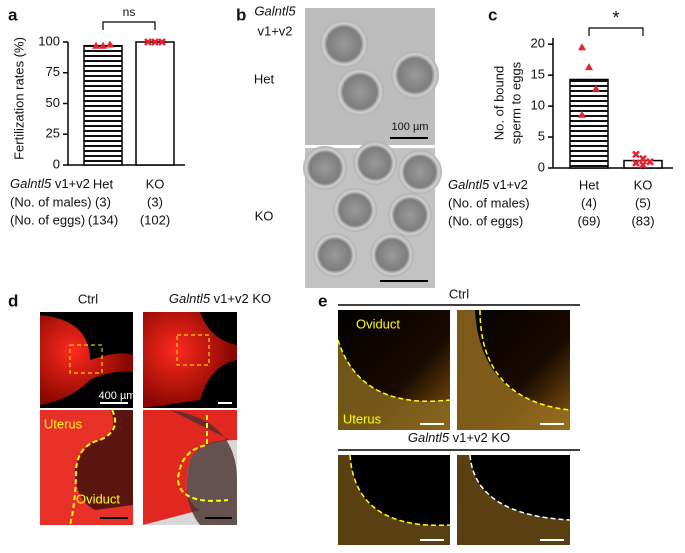  Describe the element at coordinates (13, 14) in the screenshot. I see `panel-letter: a` at that location.